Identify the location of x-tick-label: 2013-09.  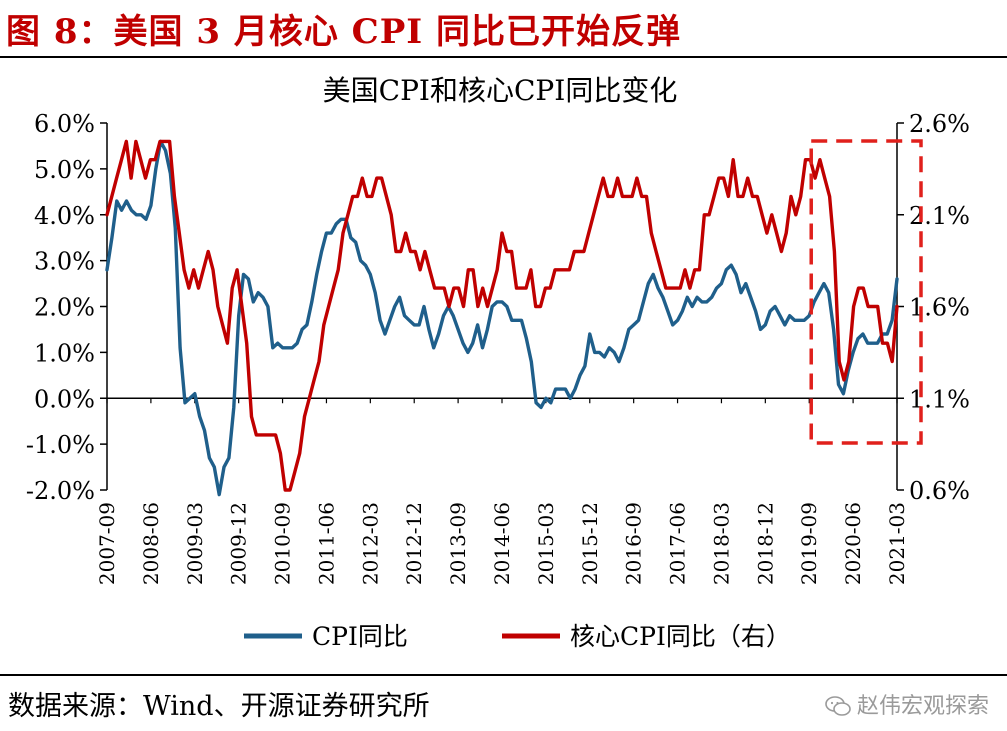
(458, 543).